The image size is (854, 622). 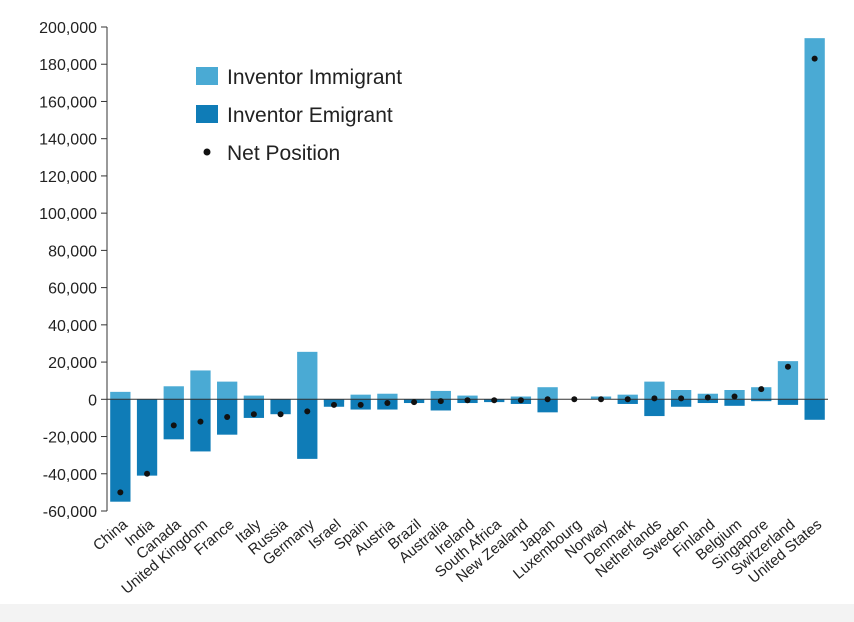 What do you see at coordinates (440, 401) in the screenshot?
I see `net-dot-australia` at bounding box center [440, 401].